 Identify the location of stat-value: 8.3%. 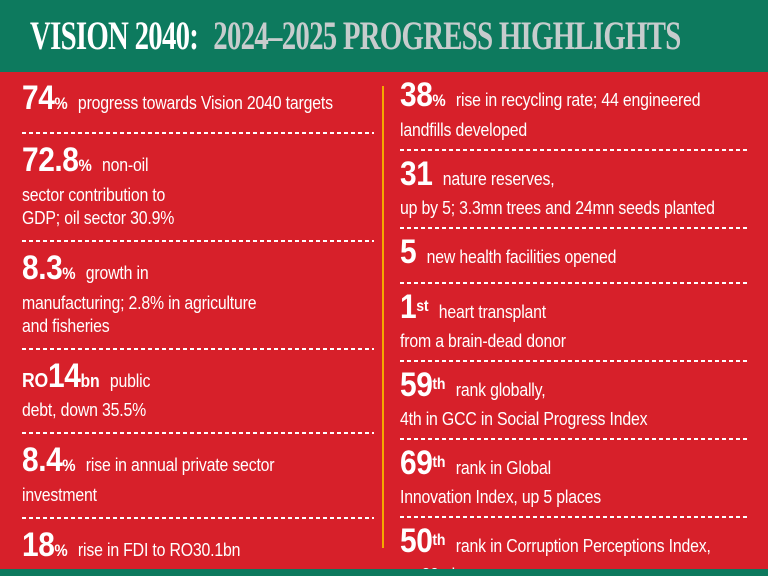
(51, 268).